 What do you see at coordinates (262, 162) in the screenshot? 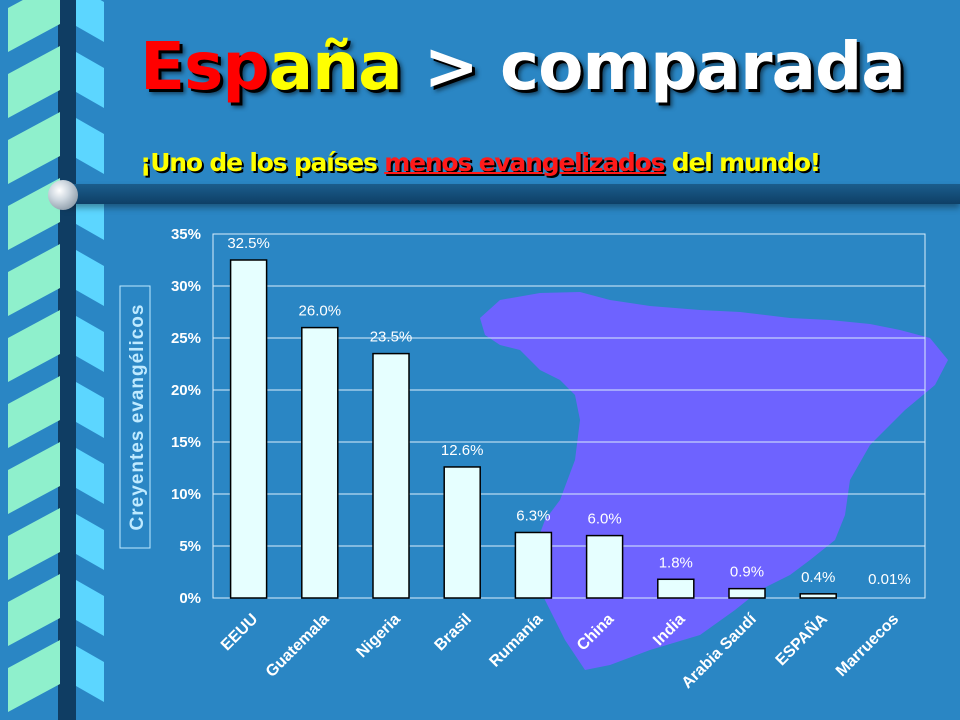
I see `subtitle-before: ¡Uno de los países` at bounding box center [262, 162].